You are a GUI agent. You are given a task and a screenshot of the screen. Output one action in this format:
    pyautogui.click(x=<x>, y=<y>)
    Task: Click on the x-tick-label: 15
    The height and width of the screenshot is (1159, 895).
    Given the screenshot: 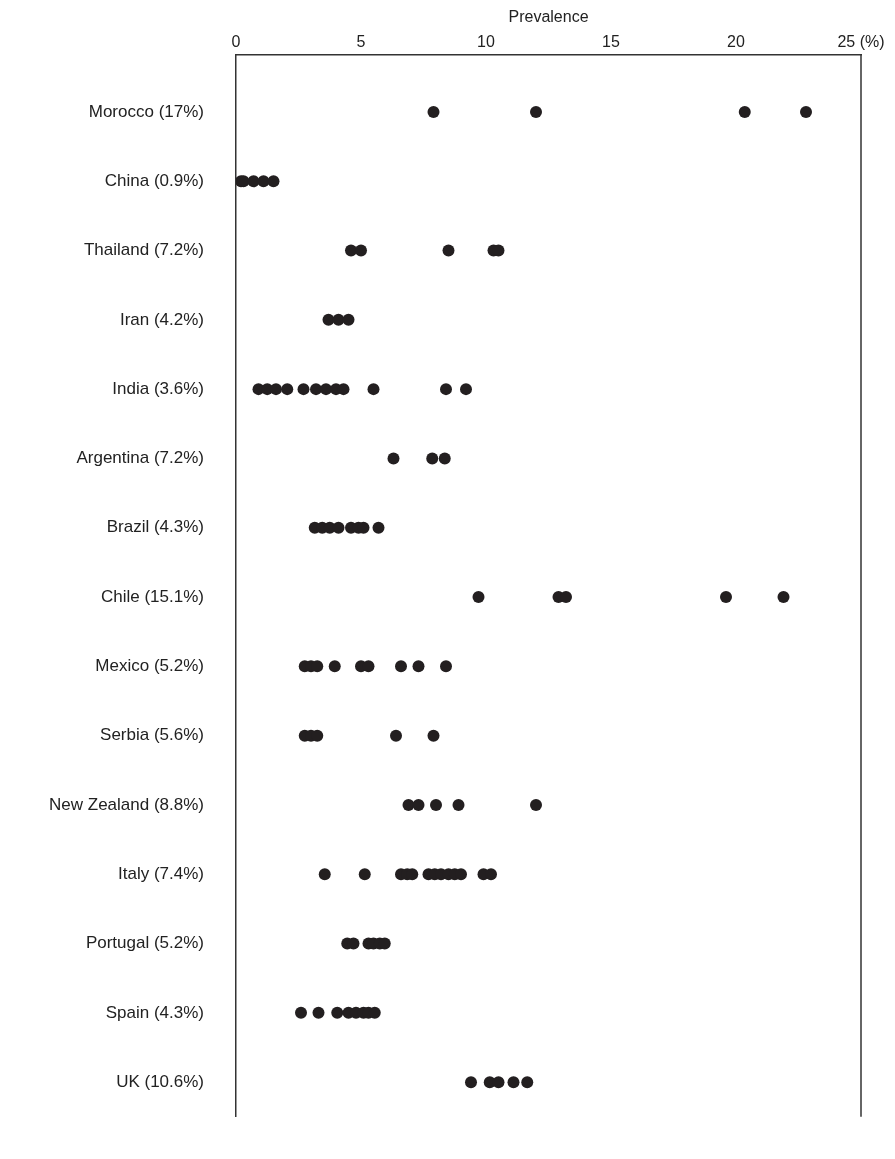 What is the action you would take?
    pyautogui.click(x=611, y=42)
    